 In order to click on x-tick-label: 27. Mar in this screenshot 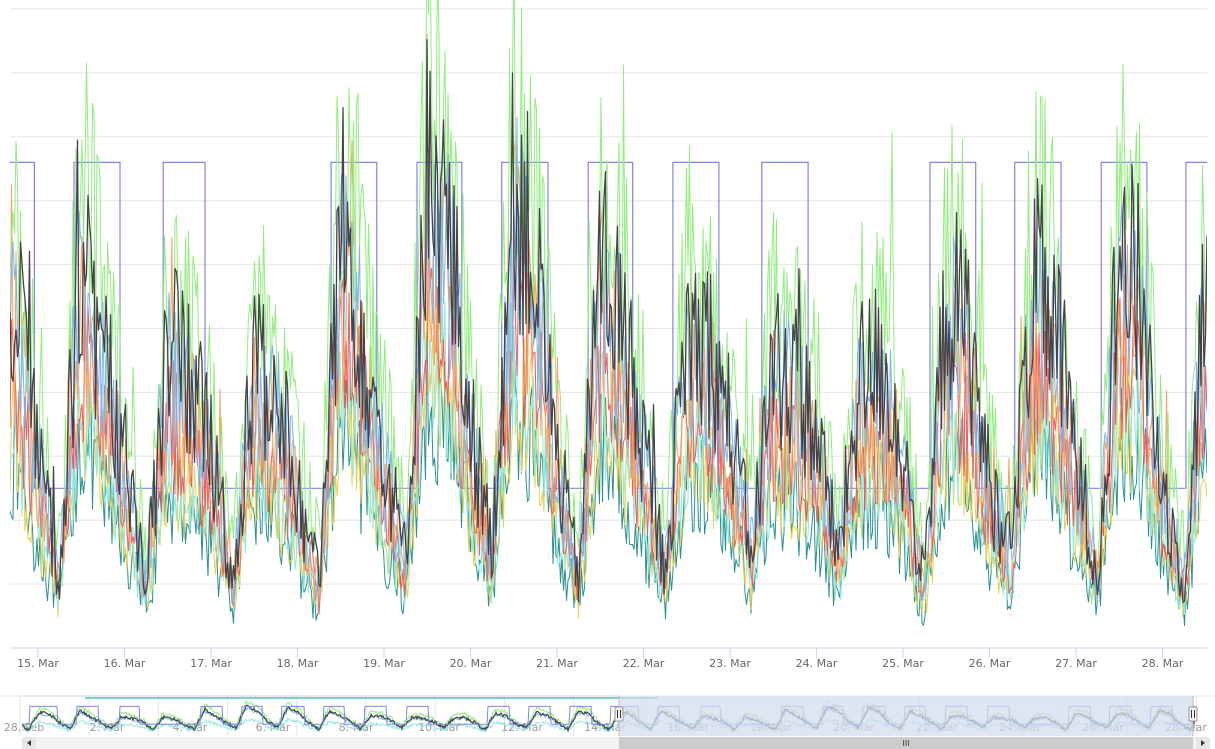, I will do `click(1076, 663)`.